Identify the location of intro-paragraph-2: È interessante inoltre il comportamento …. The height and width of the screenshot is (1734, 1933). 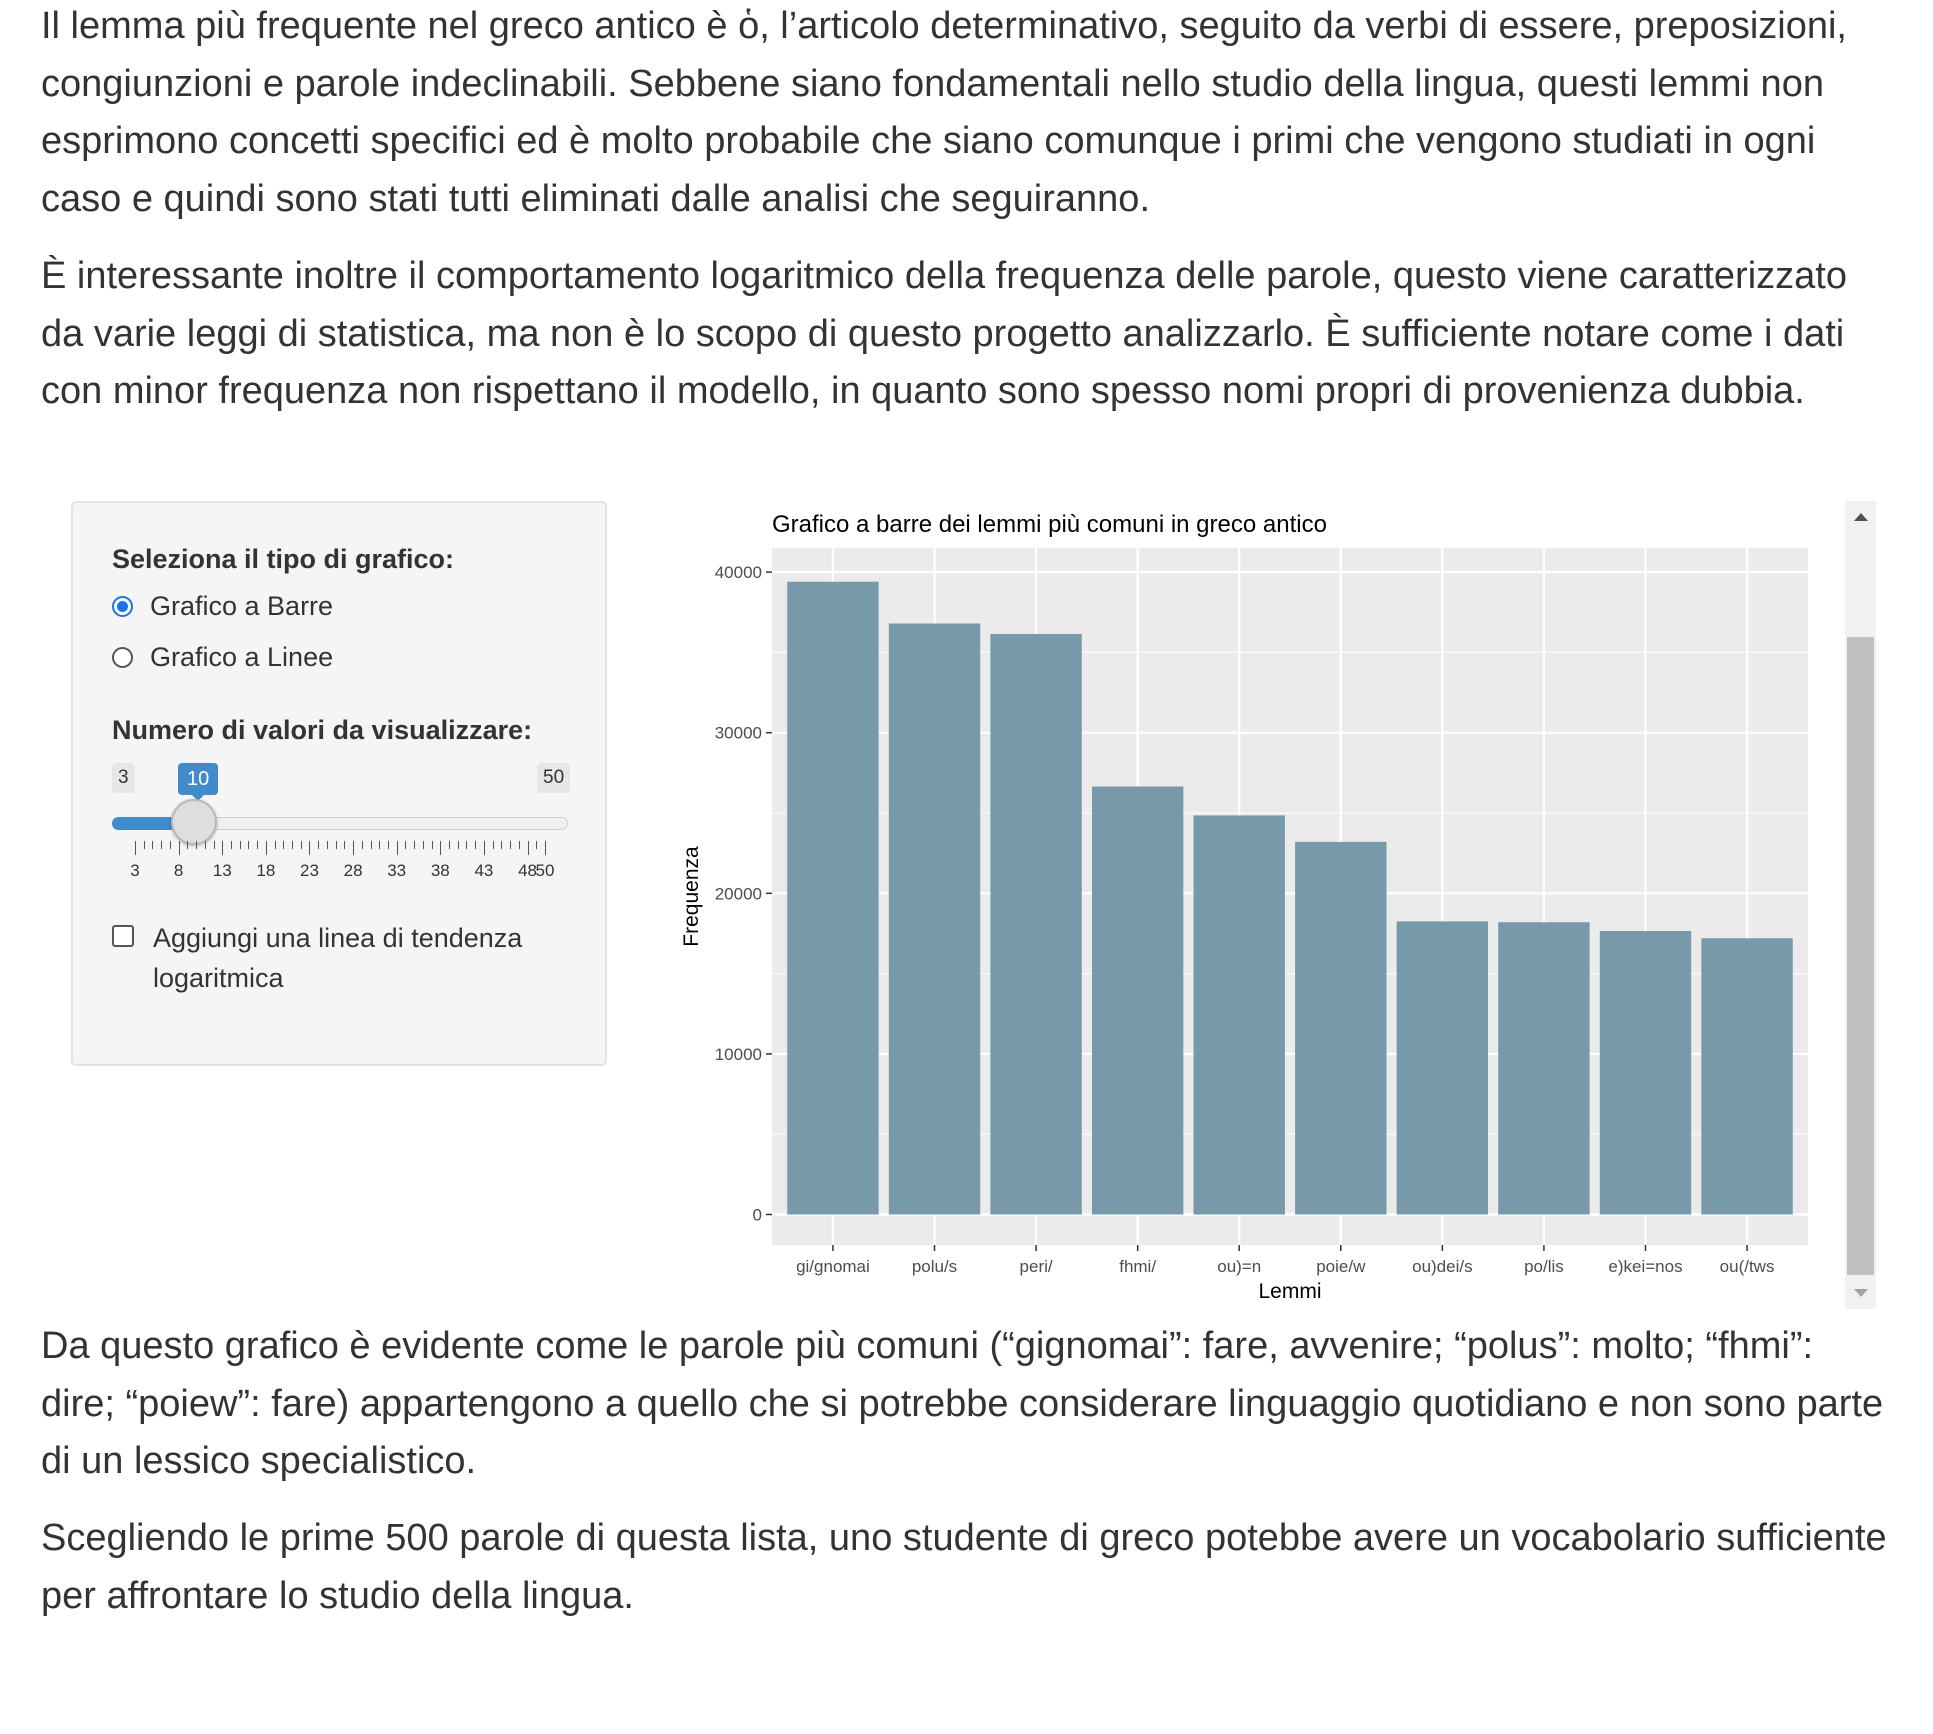
(944, 333).